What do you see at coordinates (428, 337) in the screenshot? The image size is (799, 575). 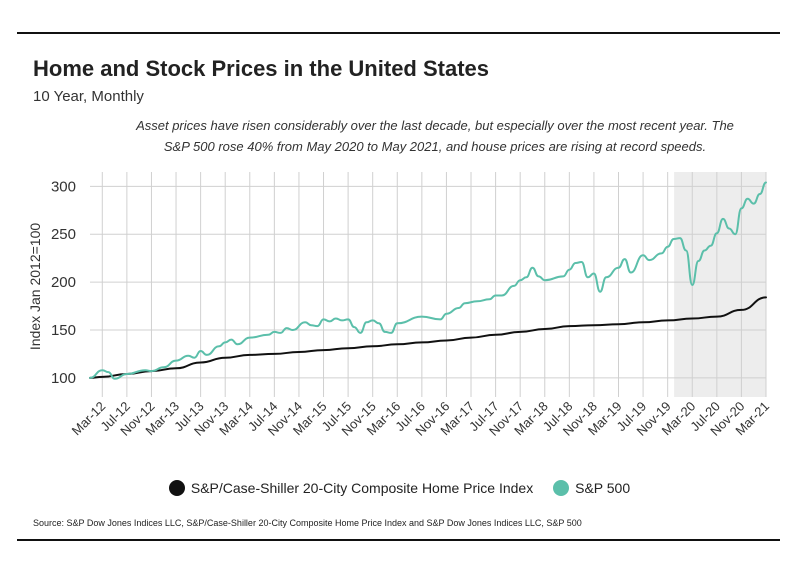 I see `series-line-home-price` at bounding box center [428, 337].